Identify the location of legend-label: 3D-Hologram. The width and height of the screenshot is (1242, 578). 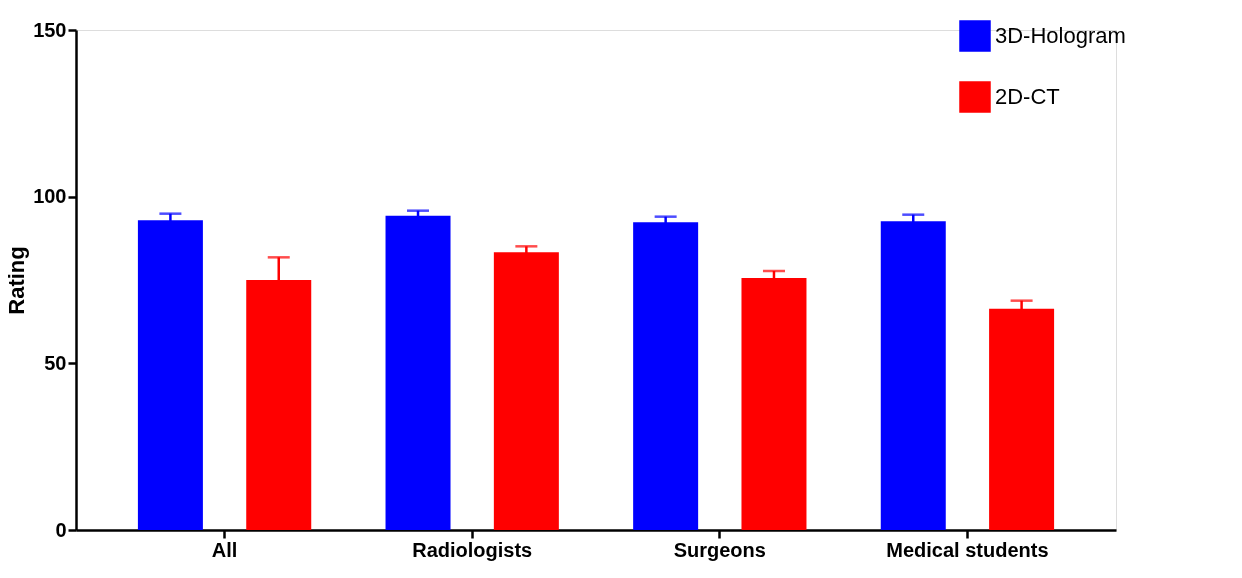
(1060, 35).